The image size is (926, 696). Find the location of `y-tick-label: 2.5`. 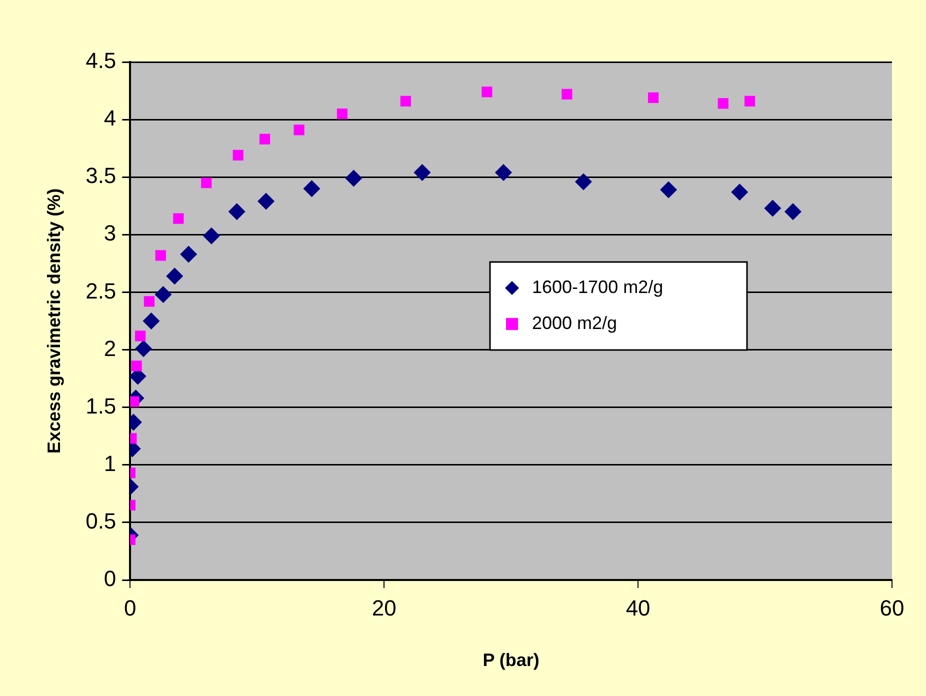

y-tick-label: 2.5 is located at coordinates (101, 291).